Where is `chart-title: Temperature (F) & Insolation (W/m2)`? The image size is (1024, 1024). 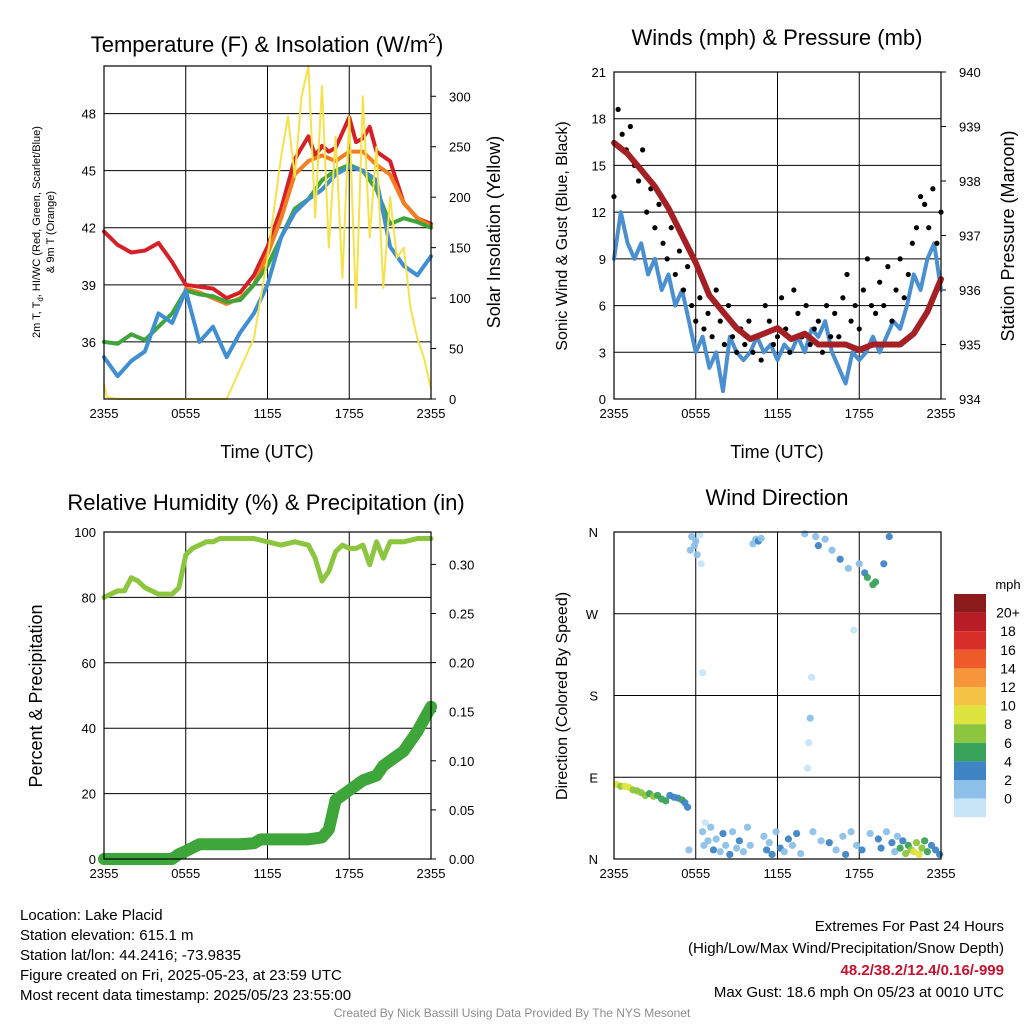
chart-title: Temperature (F) & Insolation (W/m2) is located at coordinates (267, 43).